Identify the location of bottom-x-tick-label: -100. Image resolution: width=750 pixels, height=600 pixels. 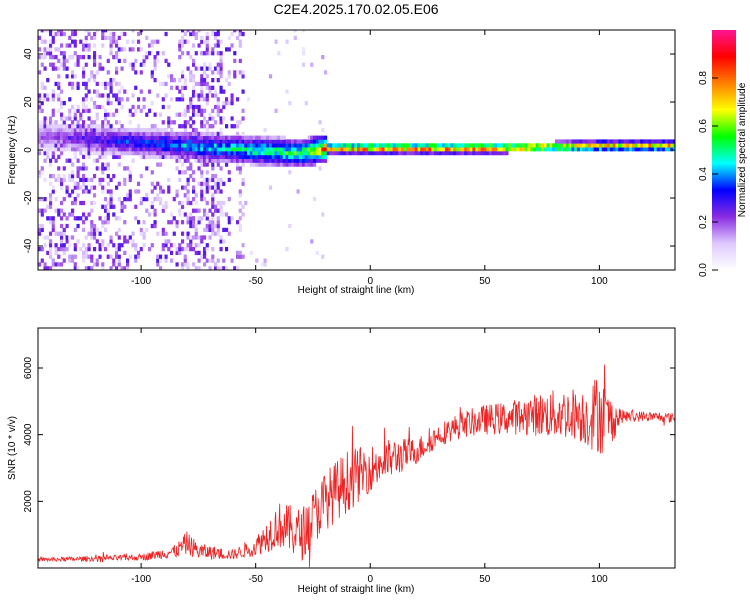
(141, 579).